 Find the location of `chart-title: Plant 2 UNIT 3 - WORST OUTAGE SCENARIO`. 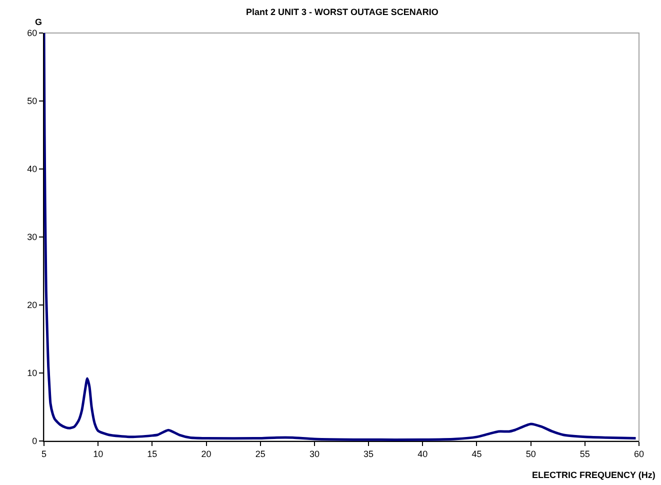

chart-title: Plant 2 UNIT 3 - WORST OUTAGE SCENARIO is located at coordinates (342, 12).